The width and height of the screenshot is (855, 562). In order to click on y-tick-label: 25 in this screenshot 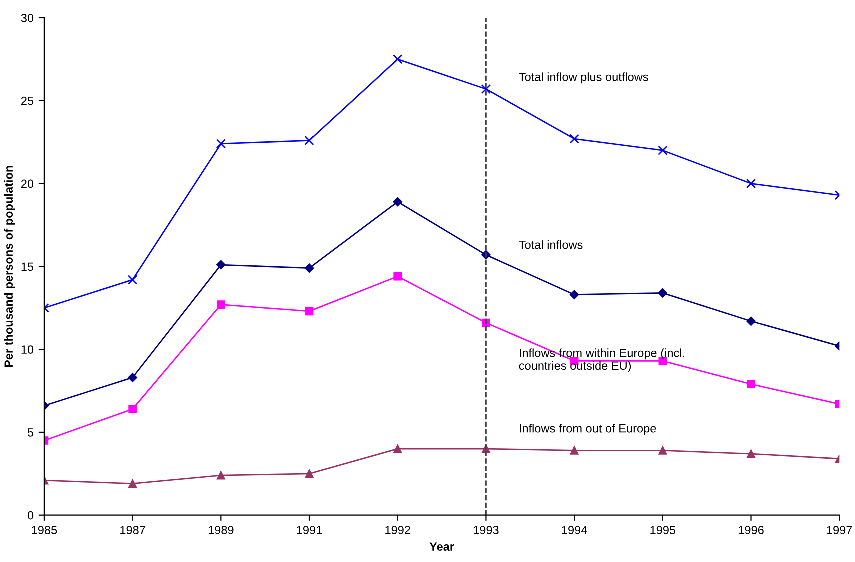, I will do `click(28, 101)`.